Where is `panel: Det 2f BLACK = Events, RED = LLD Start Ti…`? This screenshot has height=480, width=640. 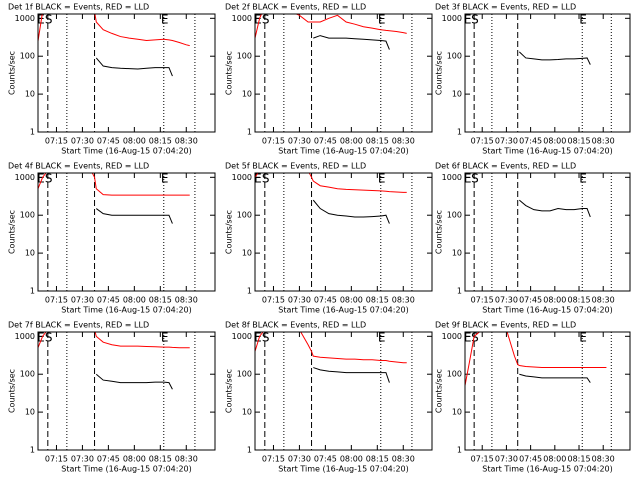
panel: Det 2f BLACK = Events, RED = LLD Start Ti… is located at coordinates (329, 79).